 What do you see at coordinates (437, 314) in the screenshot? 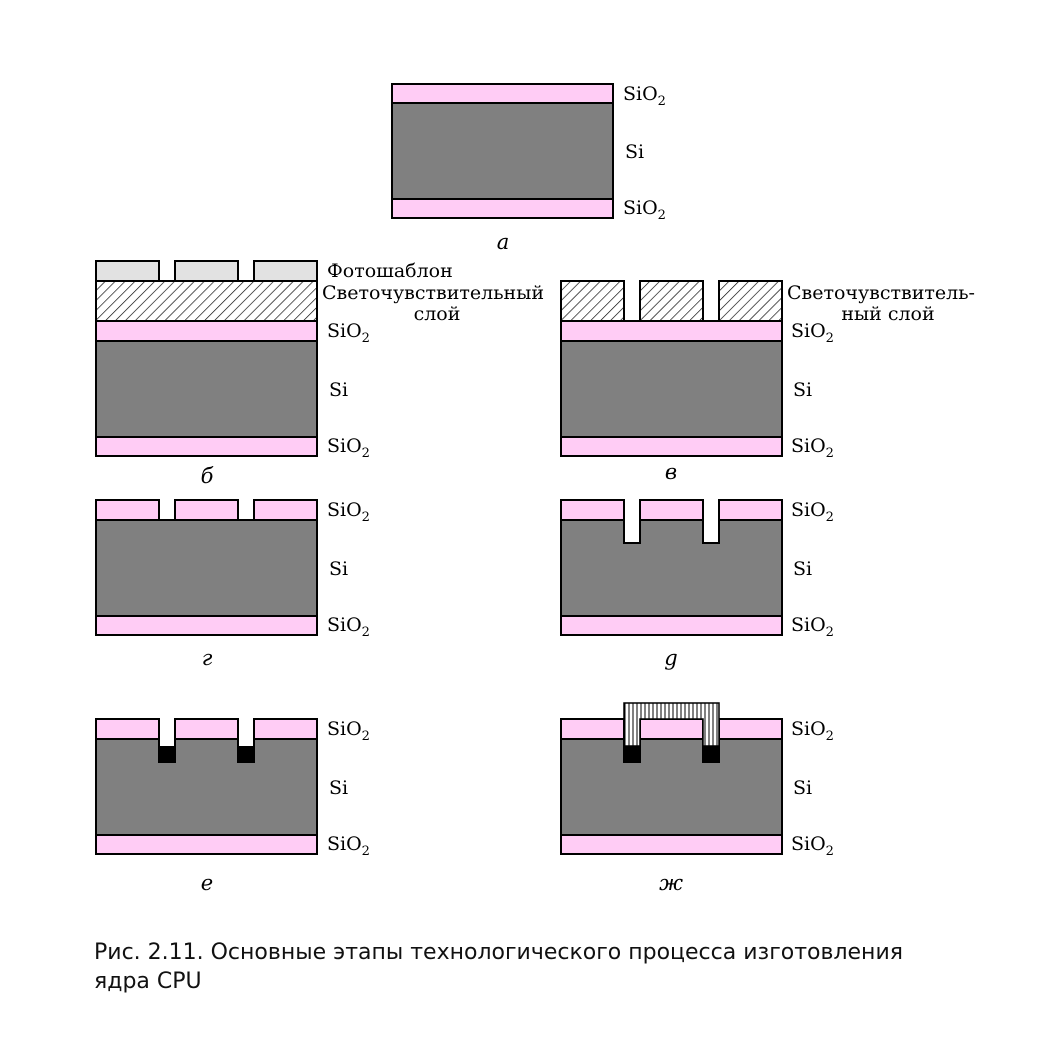
I see `photoresist-label: слой` at bounding box center [437, 314].